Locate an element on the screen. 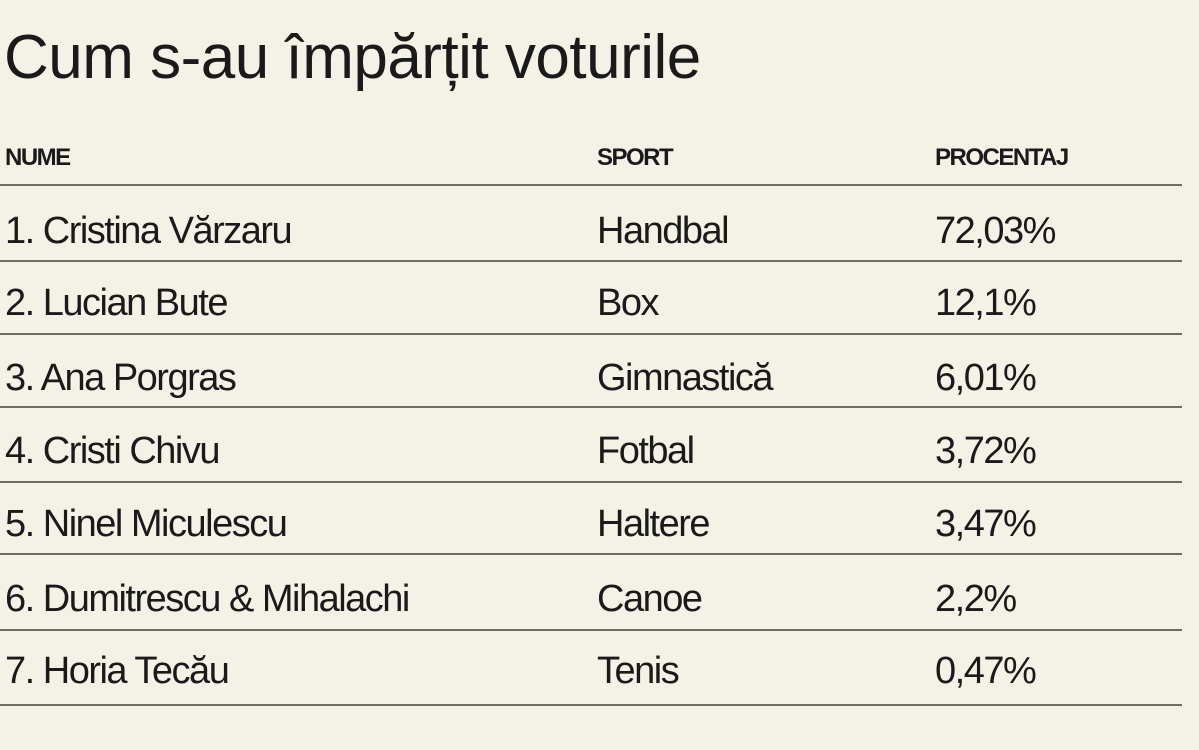 The height and width of the screenshot is (750, 1199). table-cell: 4. Cristi Chivu is located at coordinates (113, 451).